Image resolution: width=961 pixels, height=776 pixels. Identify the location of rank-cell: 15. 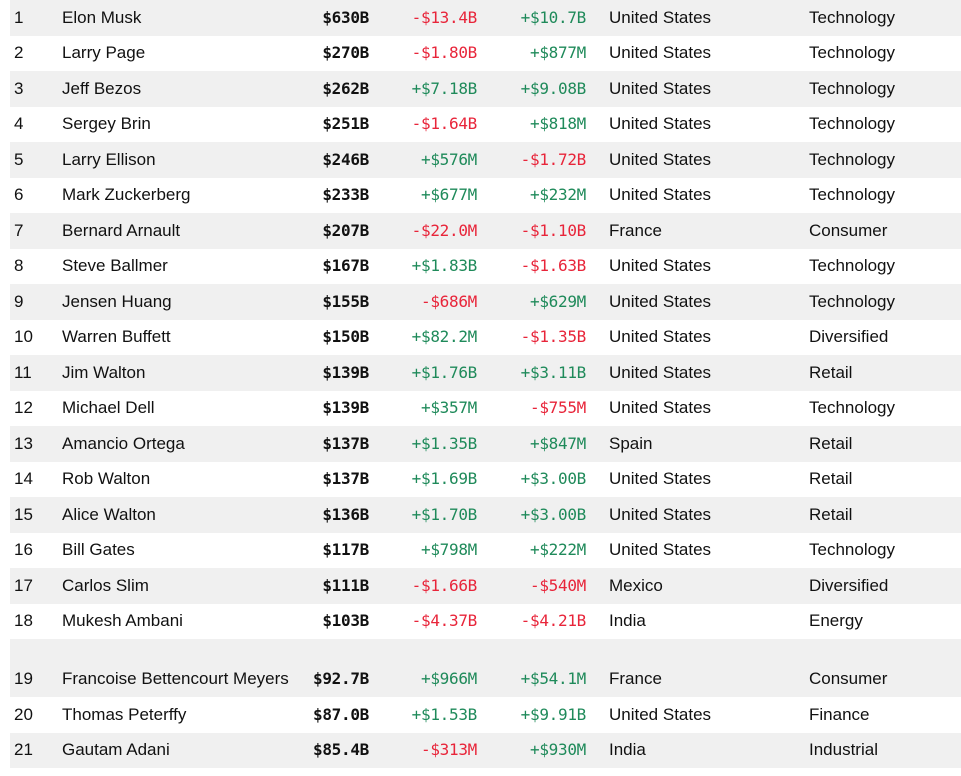
(23, 514).